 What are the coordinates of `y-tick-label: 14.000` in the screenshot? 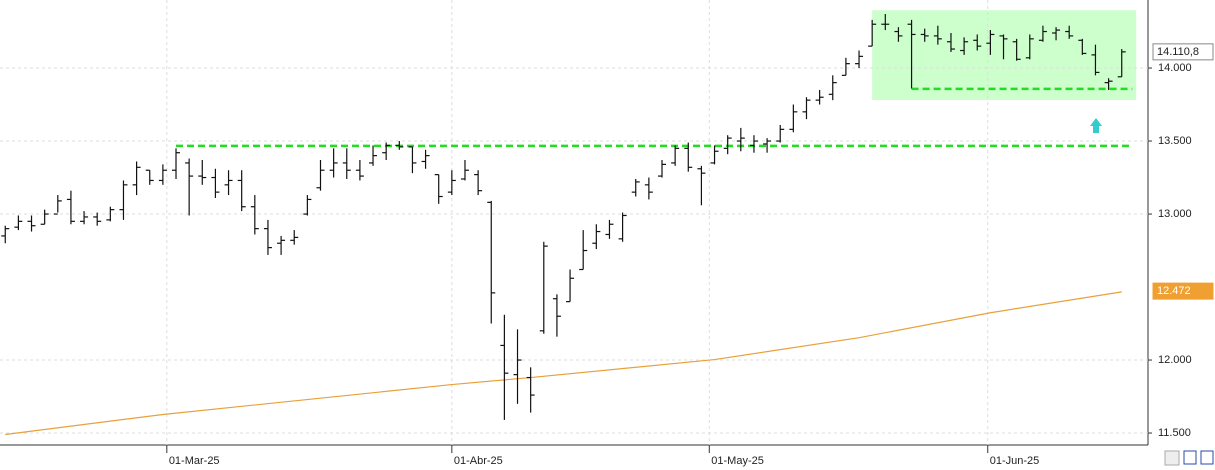 It's located at (1175, 68).